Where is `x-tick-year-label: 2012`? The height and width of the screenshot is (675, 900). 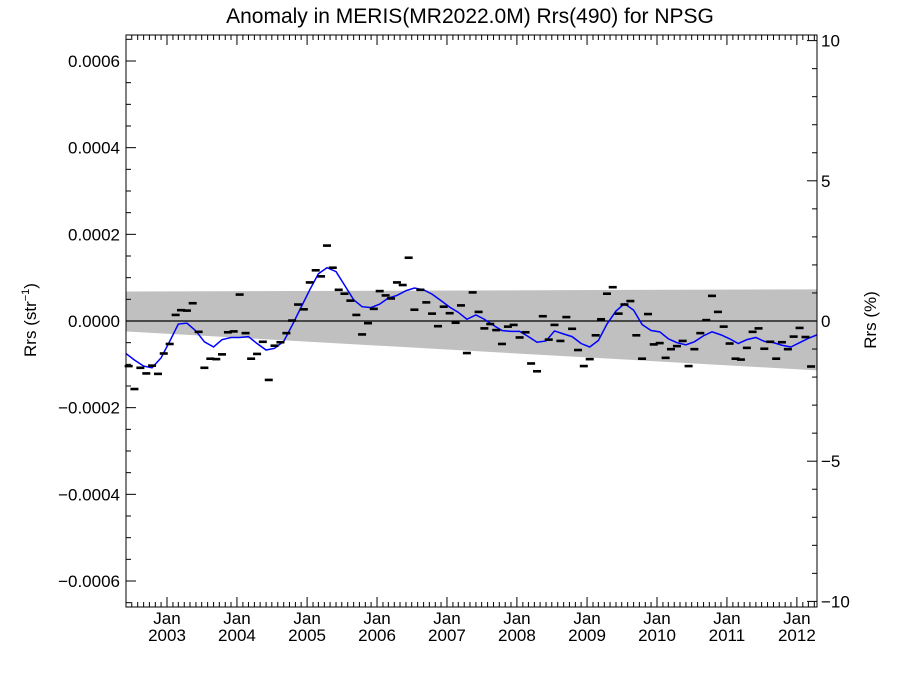 x-tick-year-label: 2012 is located at coordinates (797, 635).